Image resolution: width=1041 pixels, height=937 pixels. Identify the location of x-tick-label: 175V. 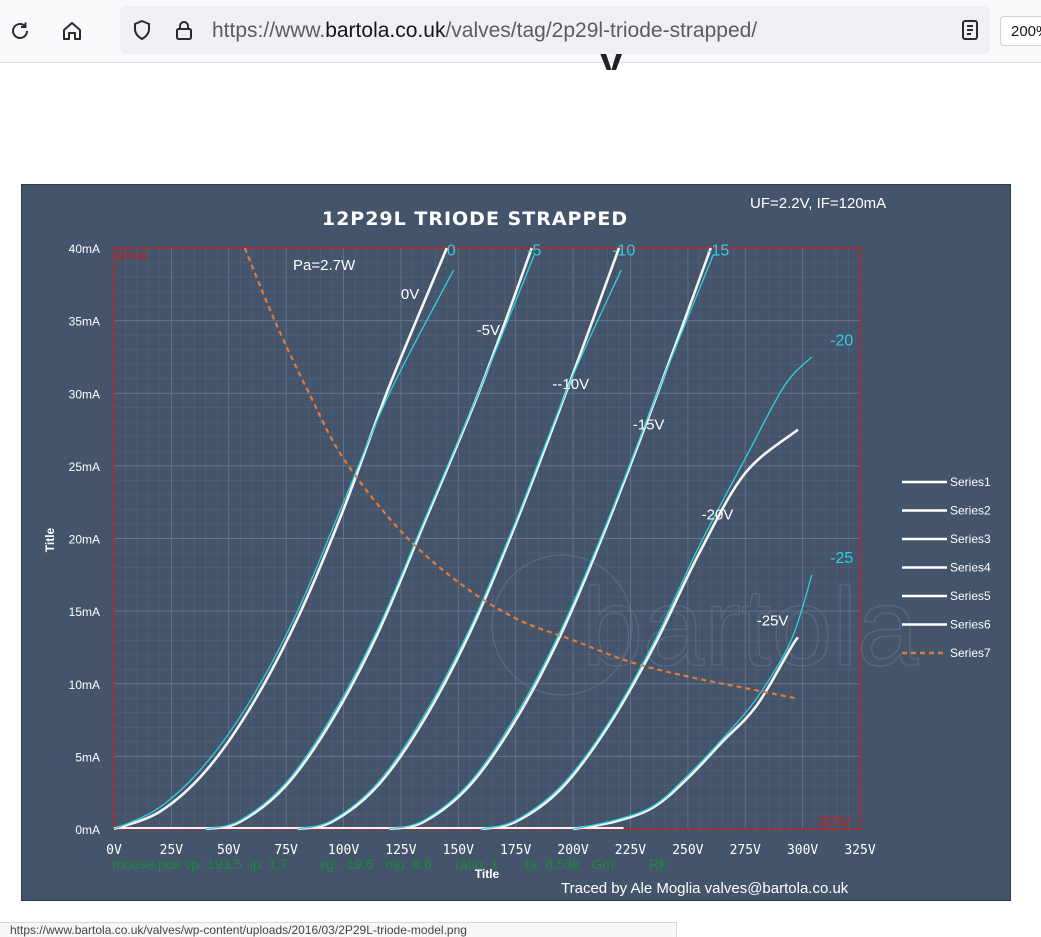
(515, 850).